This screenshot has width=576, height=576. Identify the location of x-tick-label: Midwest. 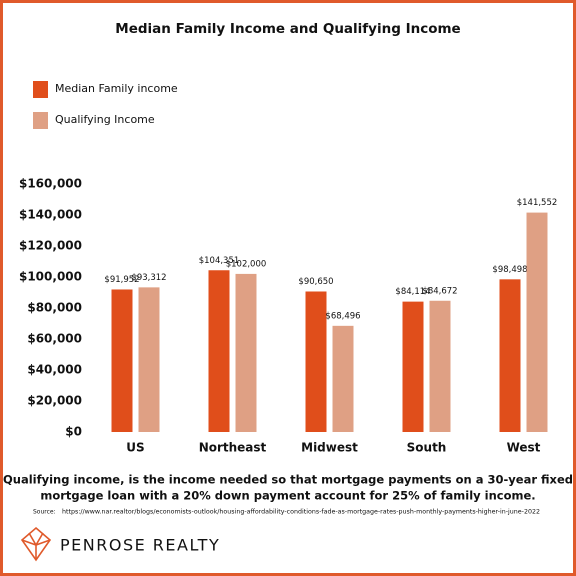
(329, 448).